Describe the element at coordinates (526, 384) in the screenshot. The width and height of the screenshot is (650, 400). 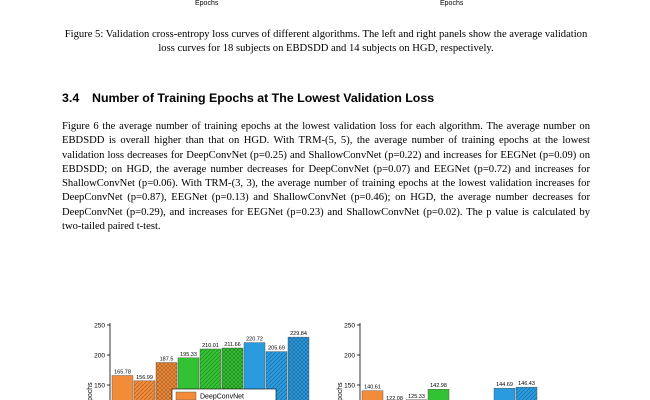
I see `bar-value-label: 146.43` at that location.